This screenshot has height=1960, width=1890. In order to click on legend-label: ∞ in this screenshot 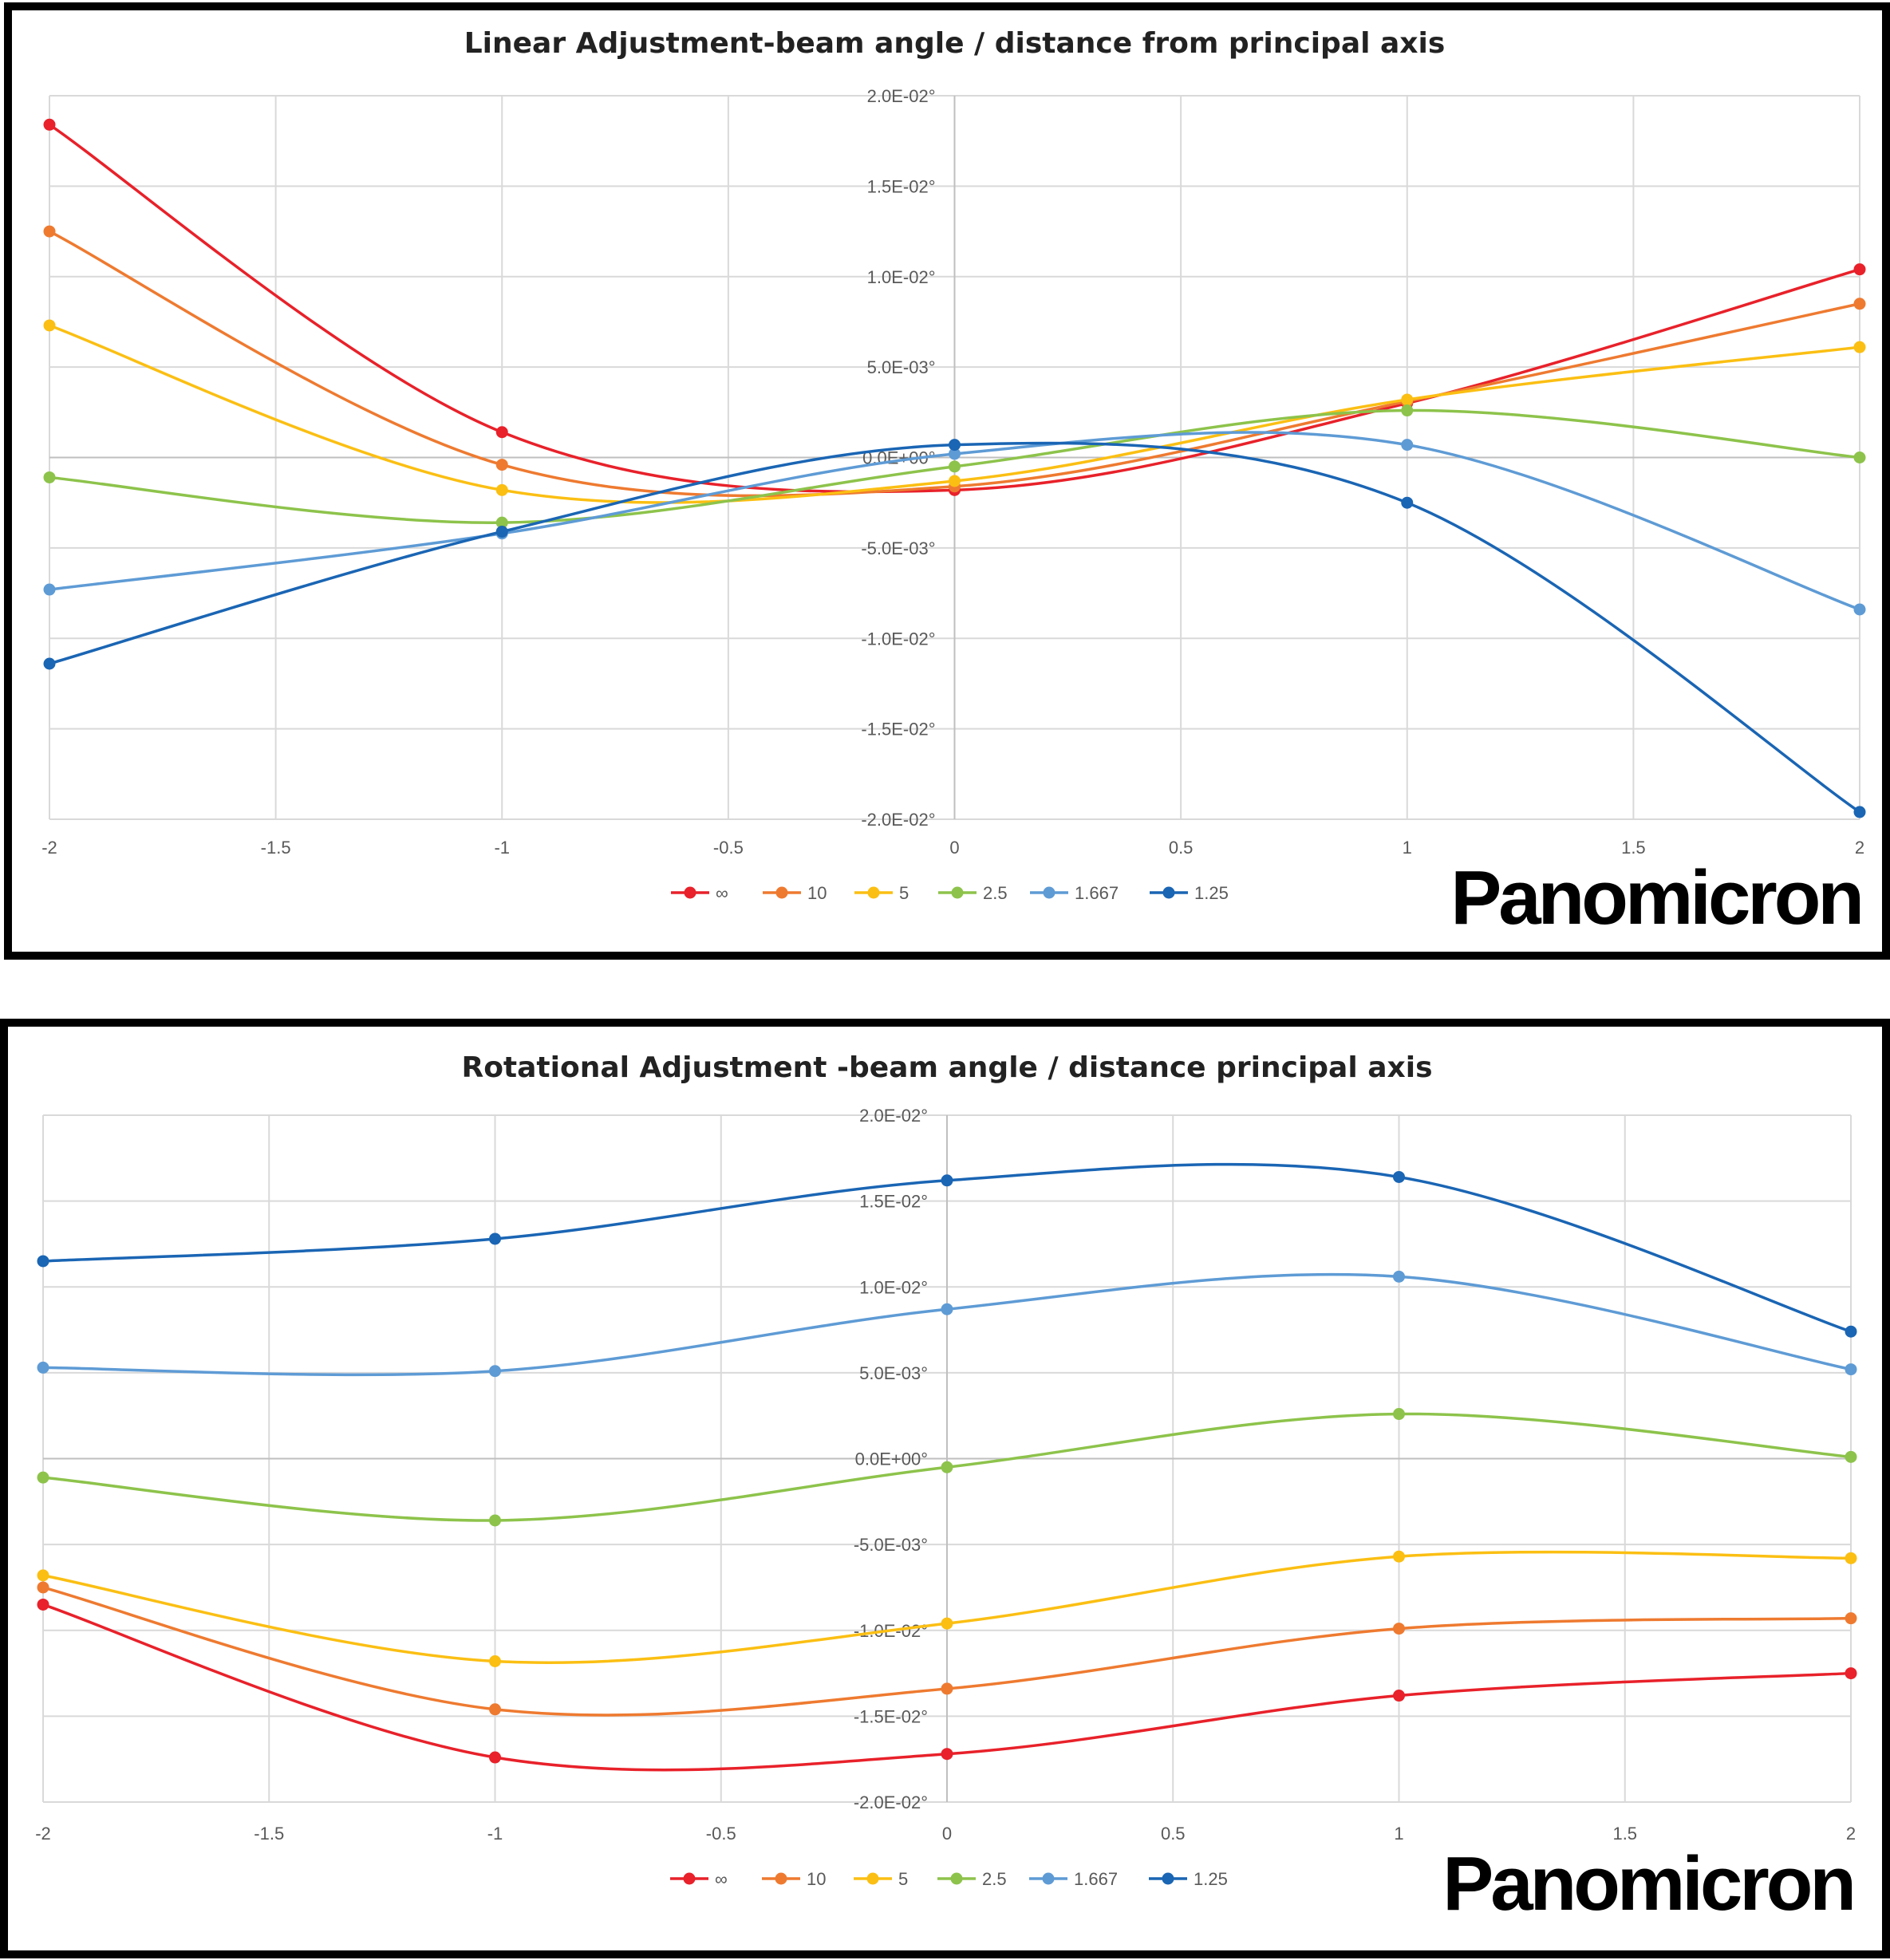, I will do `click(722, 893)`.